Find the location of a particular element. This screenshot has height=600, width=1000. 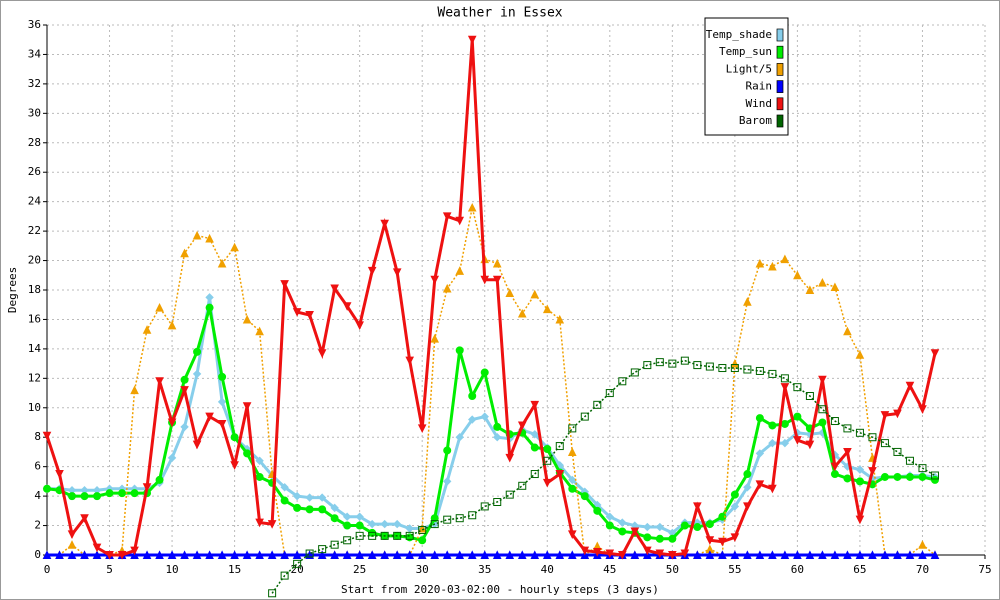

y-tick-label: 0 is located at coordinates (37, 554).